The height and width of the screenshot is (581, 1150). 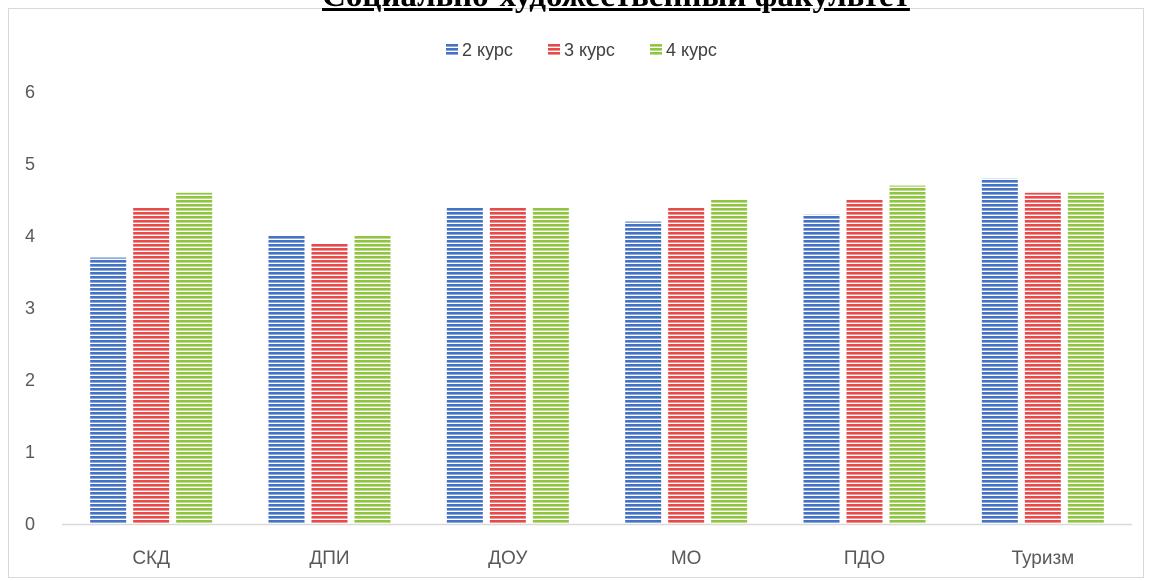 What do you see at coordinates (329, 558) in the screenshot?
I see `x-tick-label: ДПИ` at bounding box center [329, 558].